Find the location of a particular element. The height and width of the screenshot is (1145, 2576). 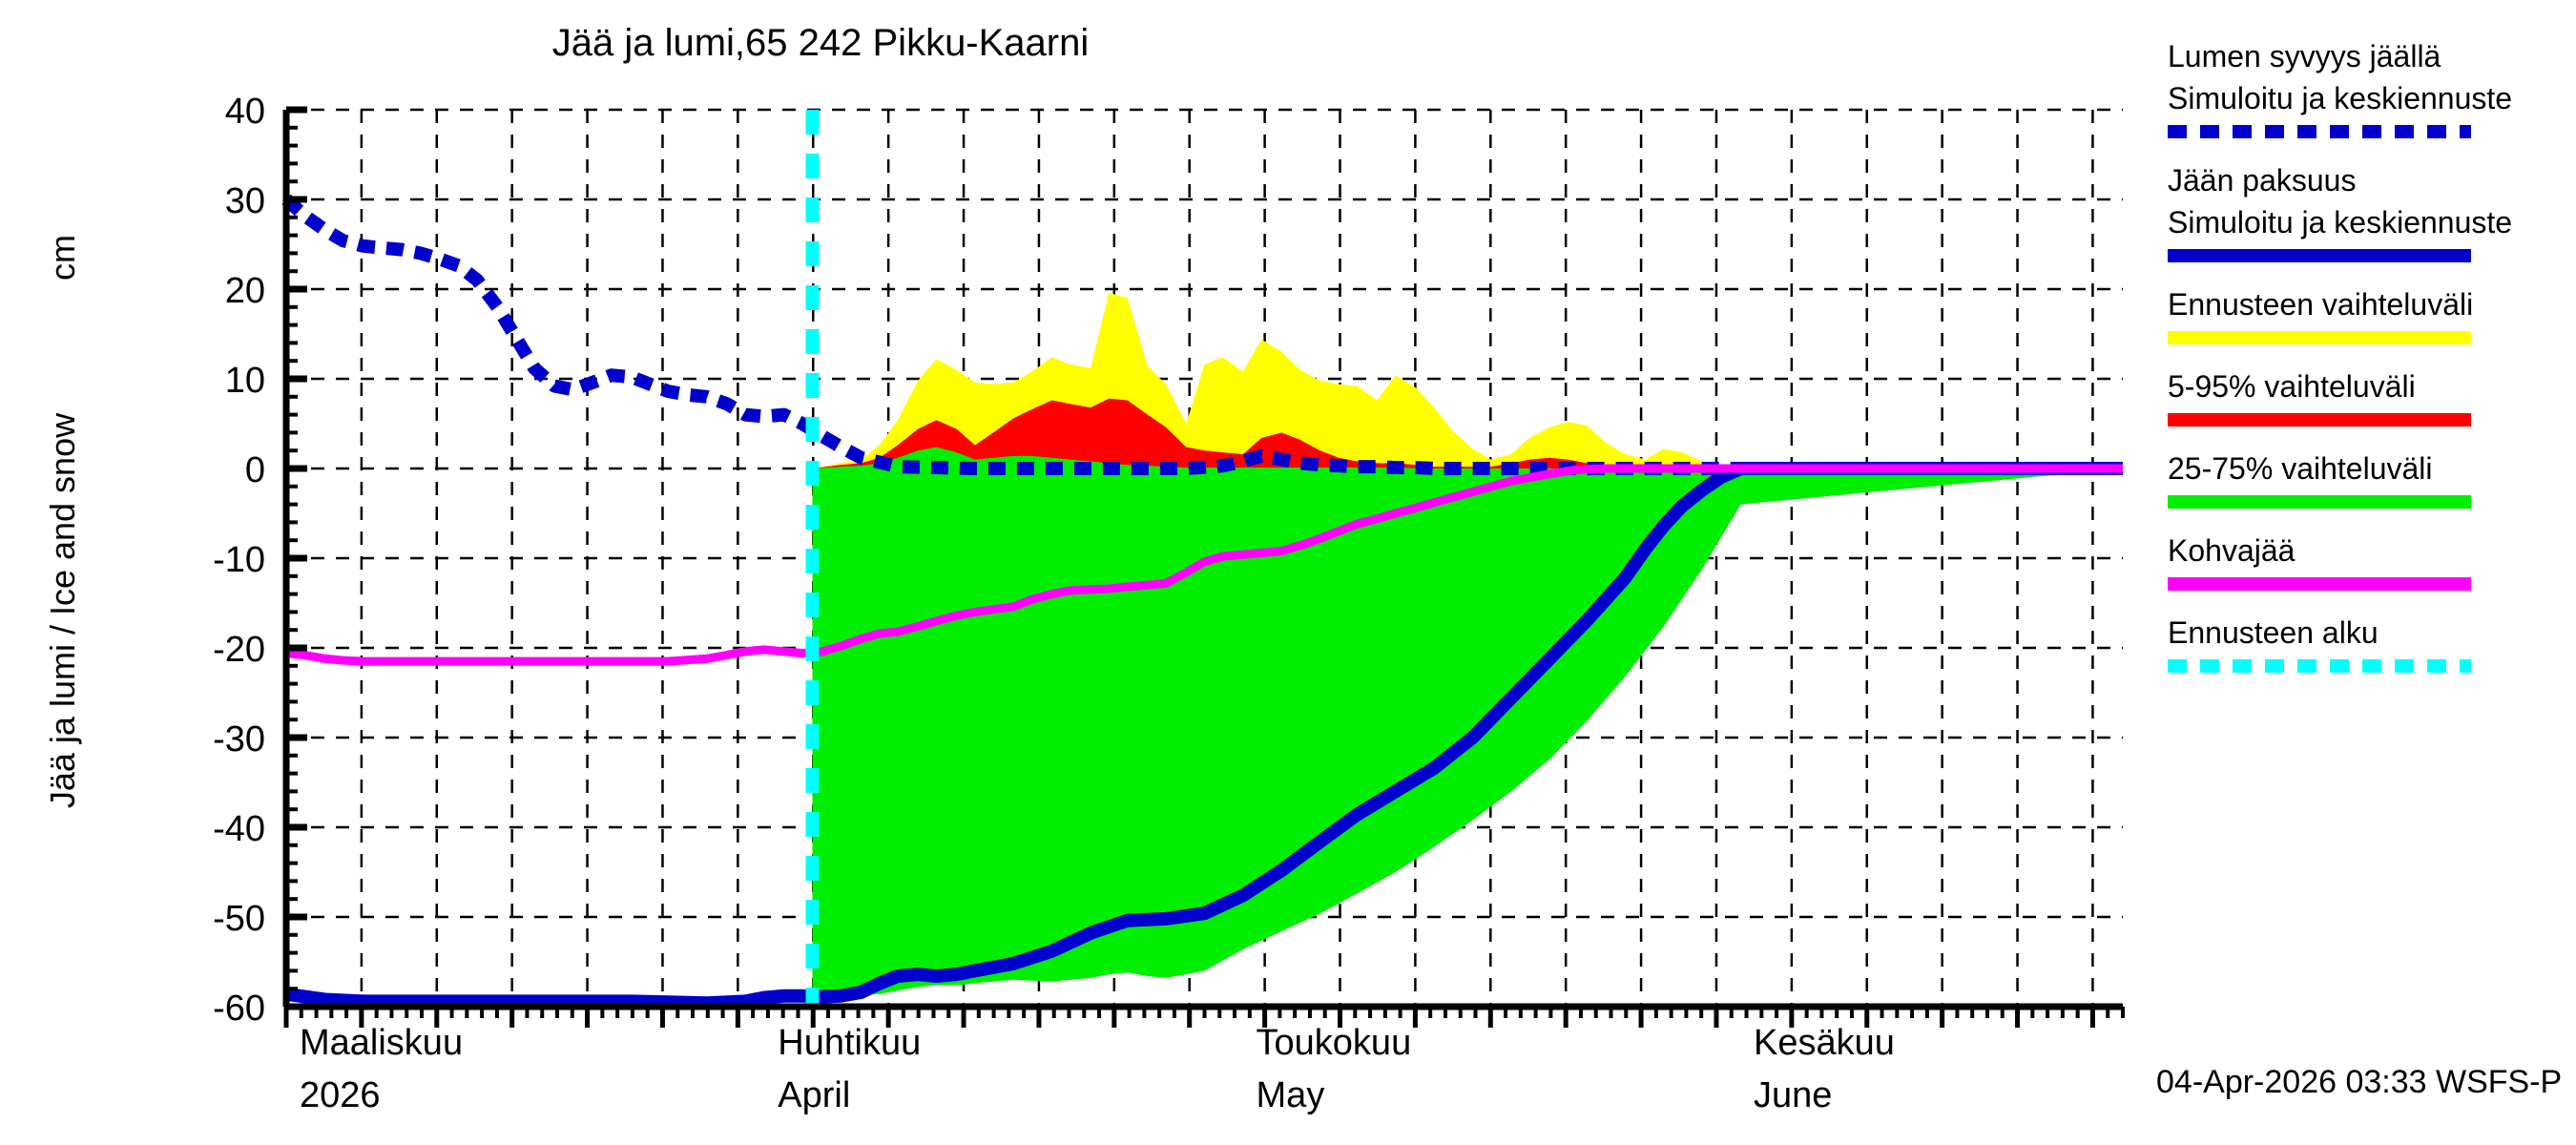

legend-item-6: Ennusteen alku is located at coordinates (2319, 644).